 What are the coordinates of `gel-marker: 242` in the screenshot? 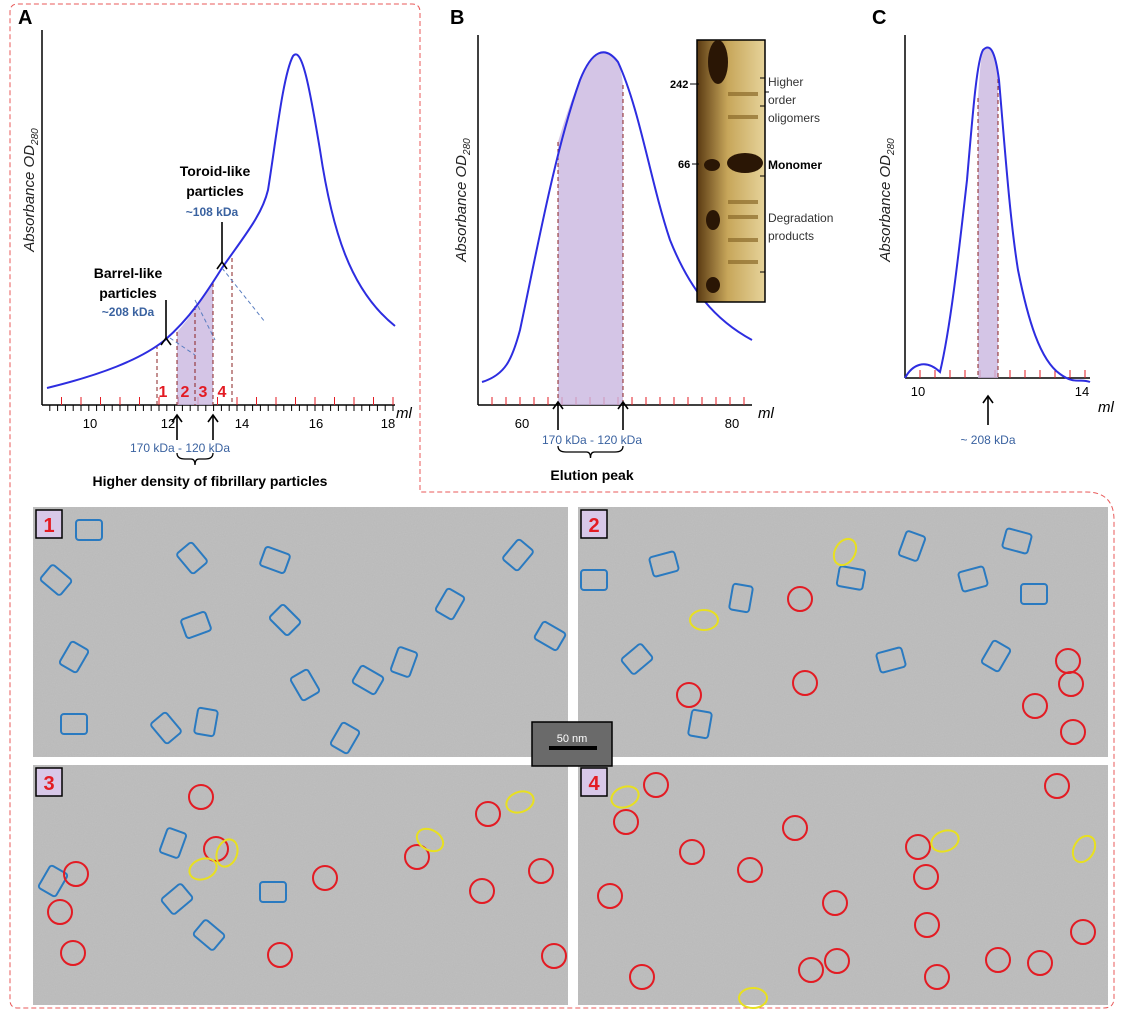 It's located at (679, 85).